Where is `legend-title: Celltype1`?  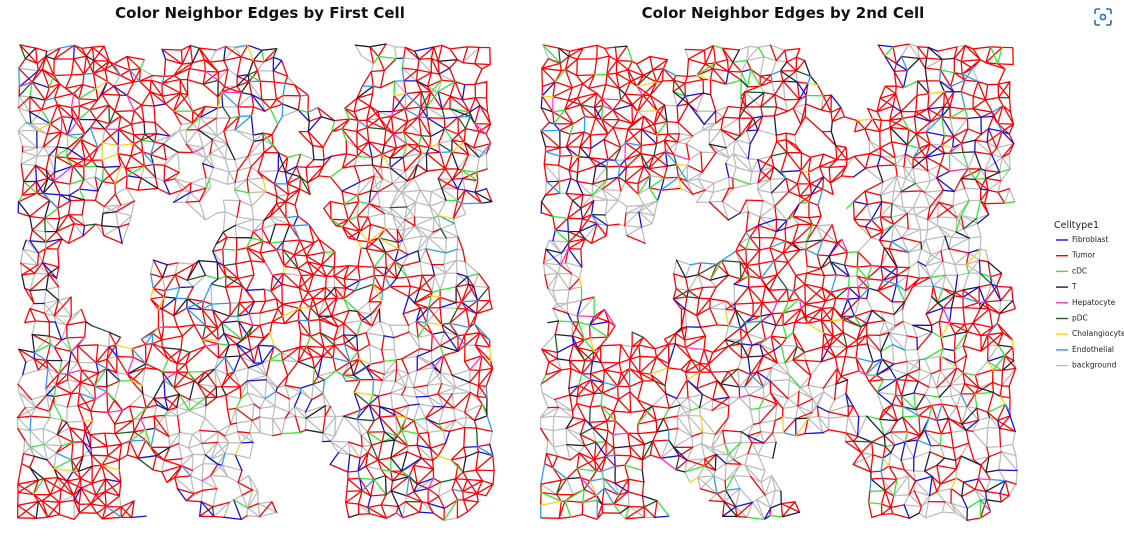 legend-title: Celltype1 is located at coordinates (1076, 225).